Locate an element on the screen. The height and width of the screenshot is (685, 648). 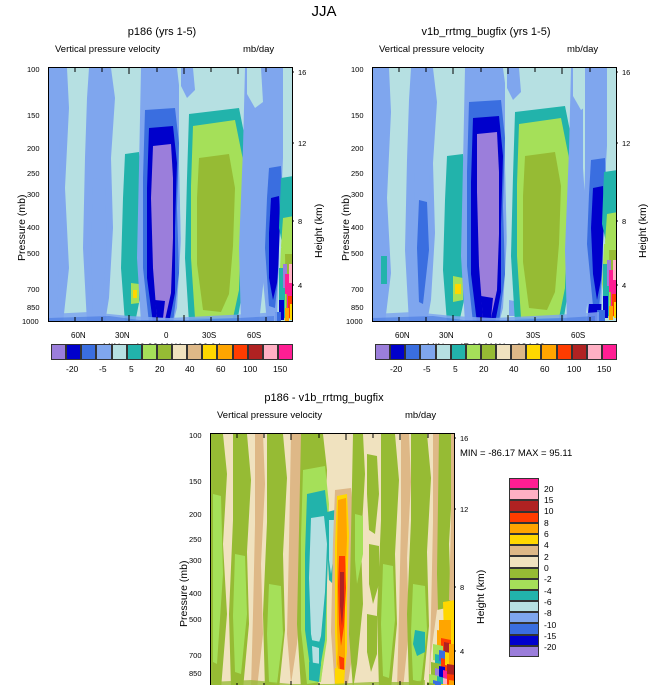
vcb-label: 2 is located at coordinates (546, 557).